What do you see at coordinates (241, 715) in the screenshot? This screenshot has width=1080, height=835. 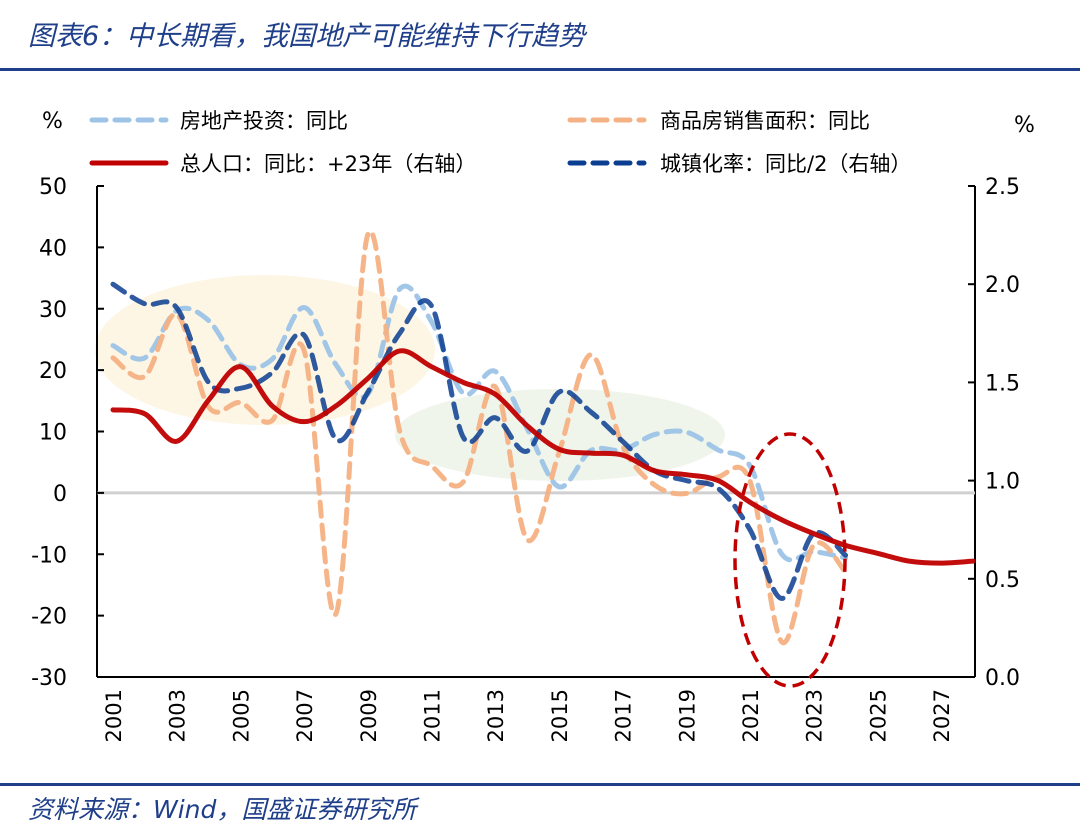 I see `x-tick-label: 2005` at bounding box center [241, 715].